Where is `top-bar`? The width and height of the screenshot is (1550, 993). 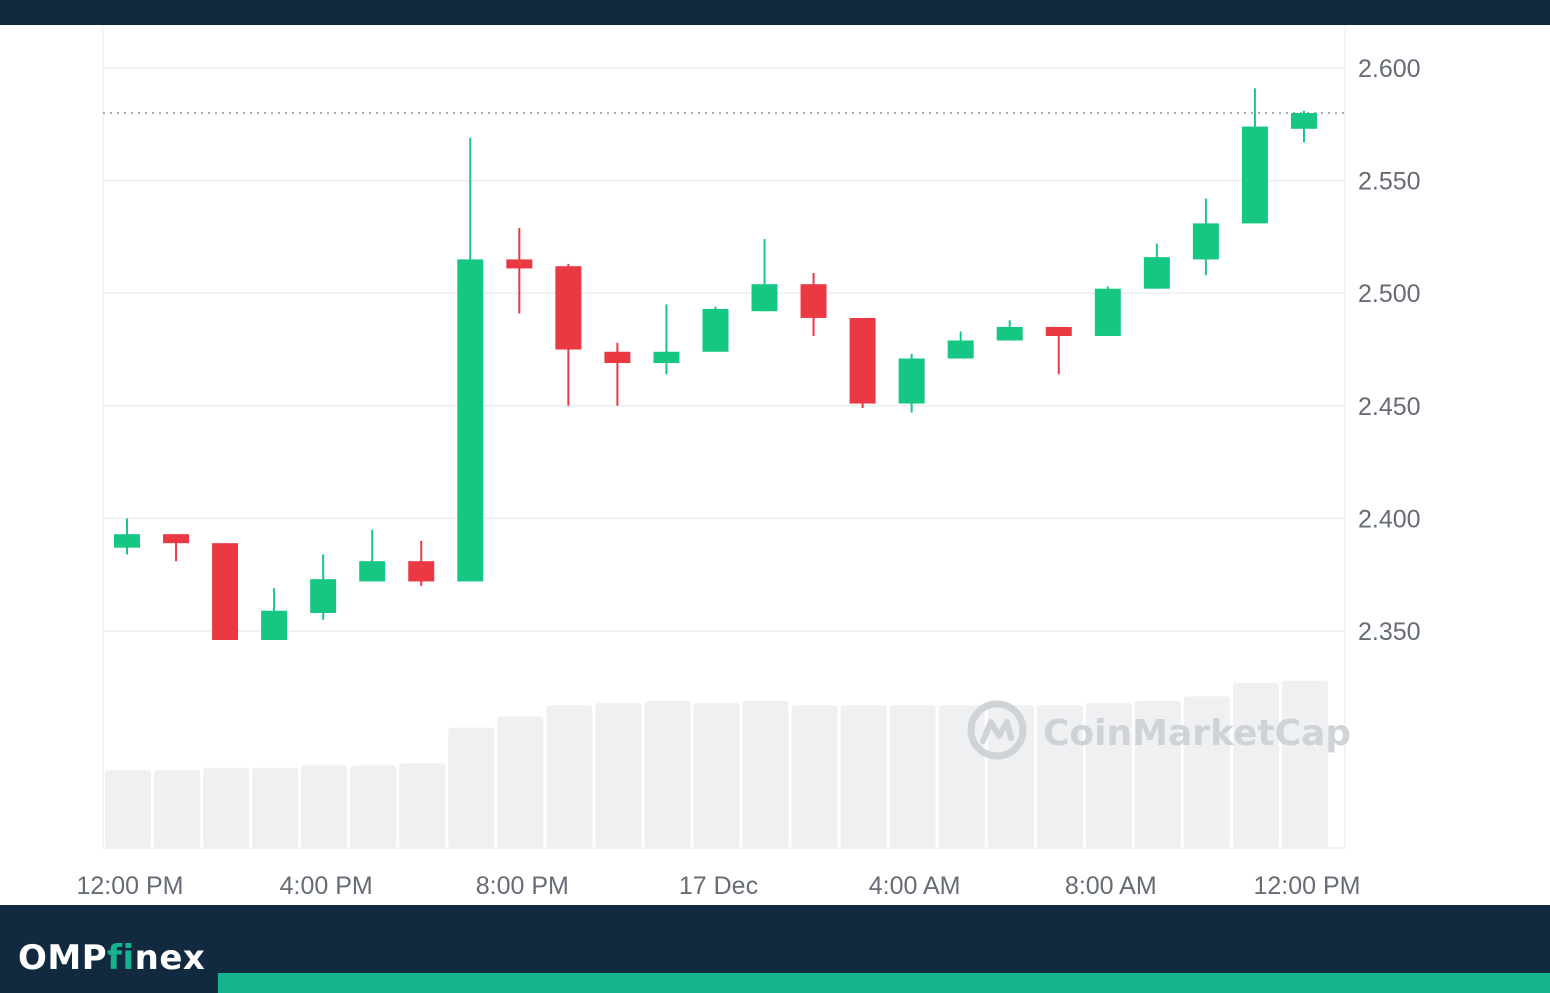 top-bar is located at coordinates (775, 12).